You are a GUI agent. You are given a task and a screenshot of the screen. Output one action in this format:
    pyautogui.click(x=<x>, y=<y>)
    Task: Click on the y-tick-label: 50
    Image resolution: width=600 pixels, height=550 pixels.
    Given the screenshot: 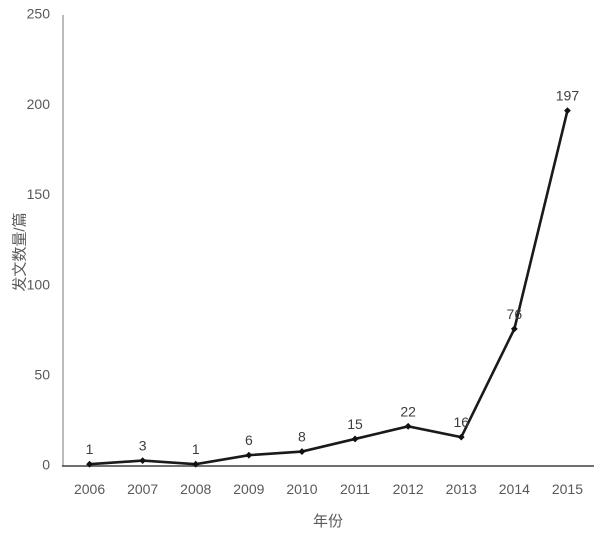 What is the action you would take?
    pyautogui.click(x=42, y=375)
    